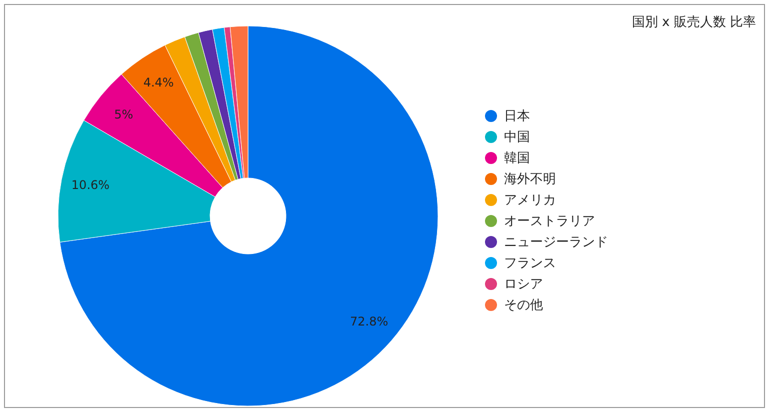 The width and height of the screenshot is (767, 410). What do you see at coordinates (90, 185) in the screenshot?
I see `data-label: 10.6%` at bounding box center [90, 185].